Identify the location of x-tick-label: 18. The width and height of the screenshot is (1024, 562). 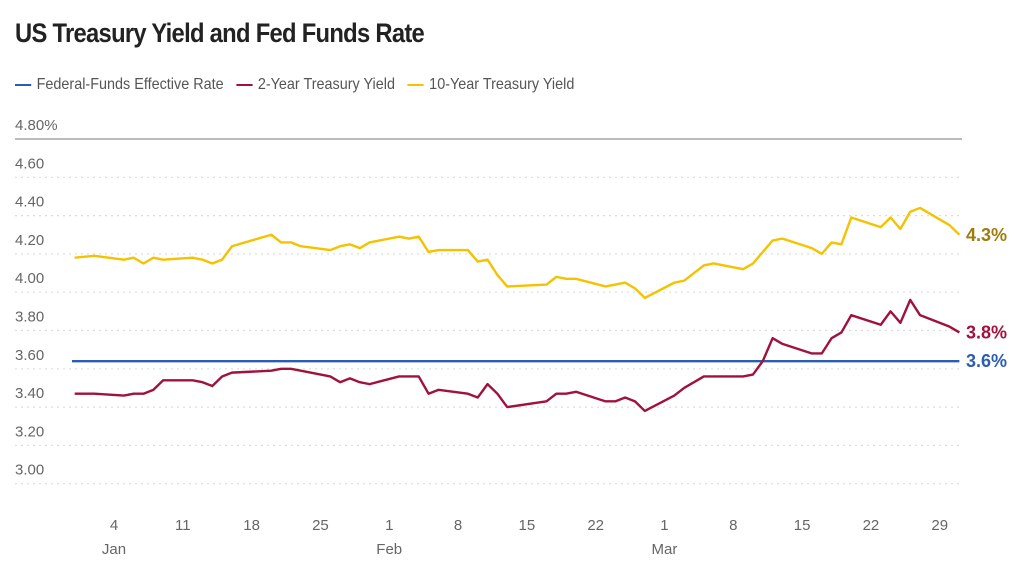
(251, 525).